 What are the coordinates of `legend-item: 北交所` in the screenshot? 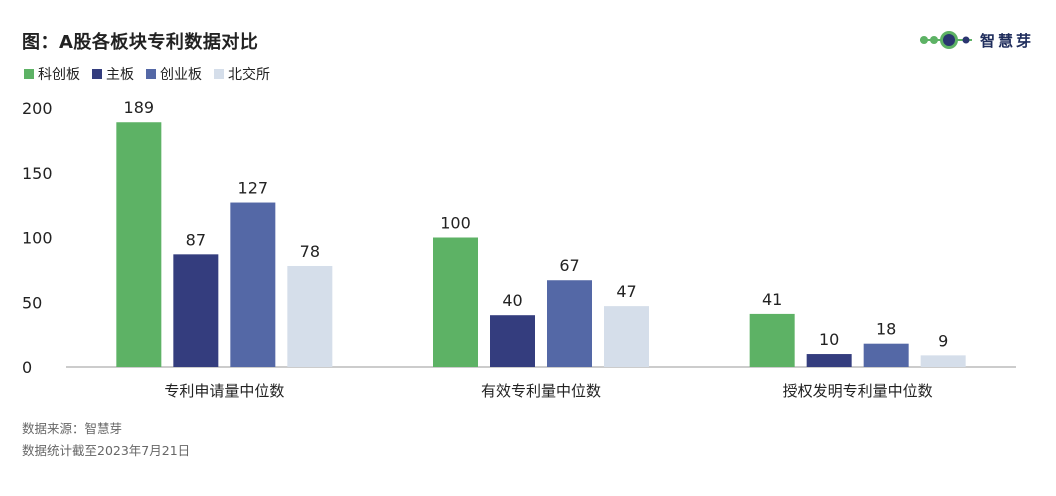 It's located at (242, 74).